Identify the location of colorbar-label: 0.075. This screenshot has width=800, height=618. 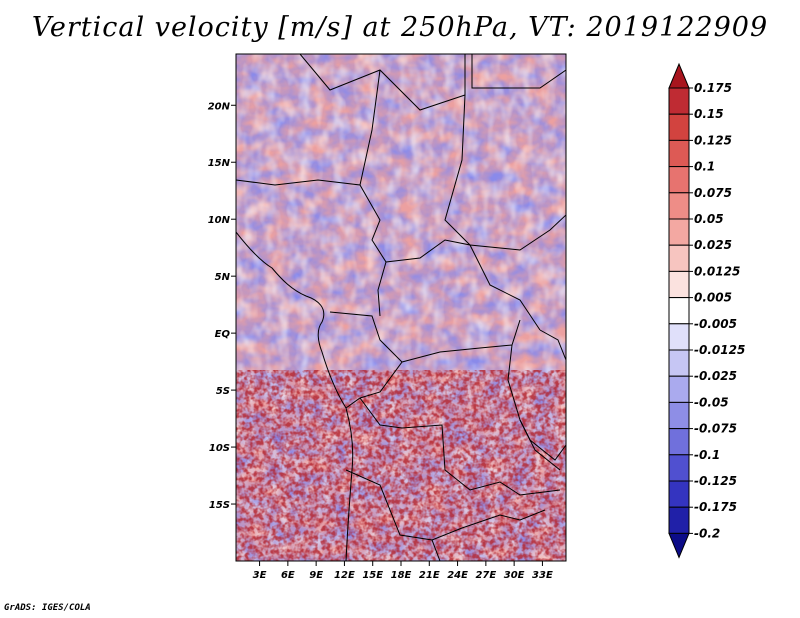
(713, 193).